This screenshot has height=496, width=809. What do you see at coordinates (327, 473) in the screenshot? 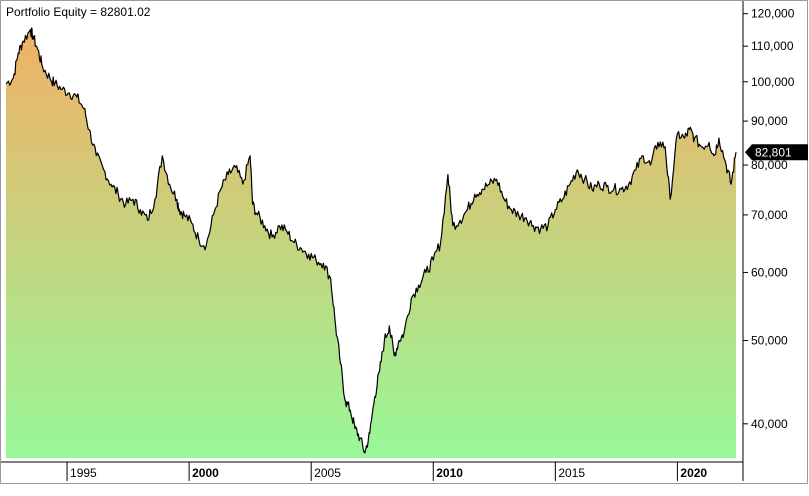
I see `x-tick-label: 2005` at bounding box center [327, 473].